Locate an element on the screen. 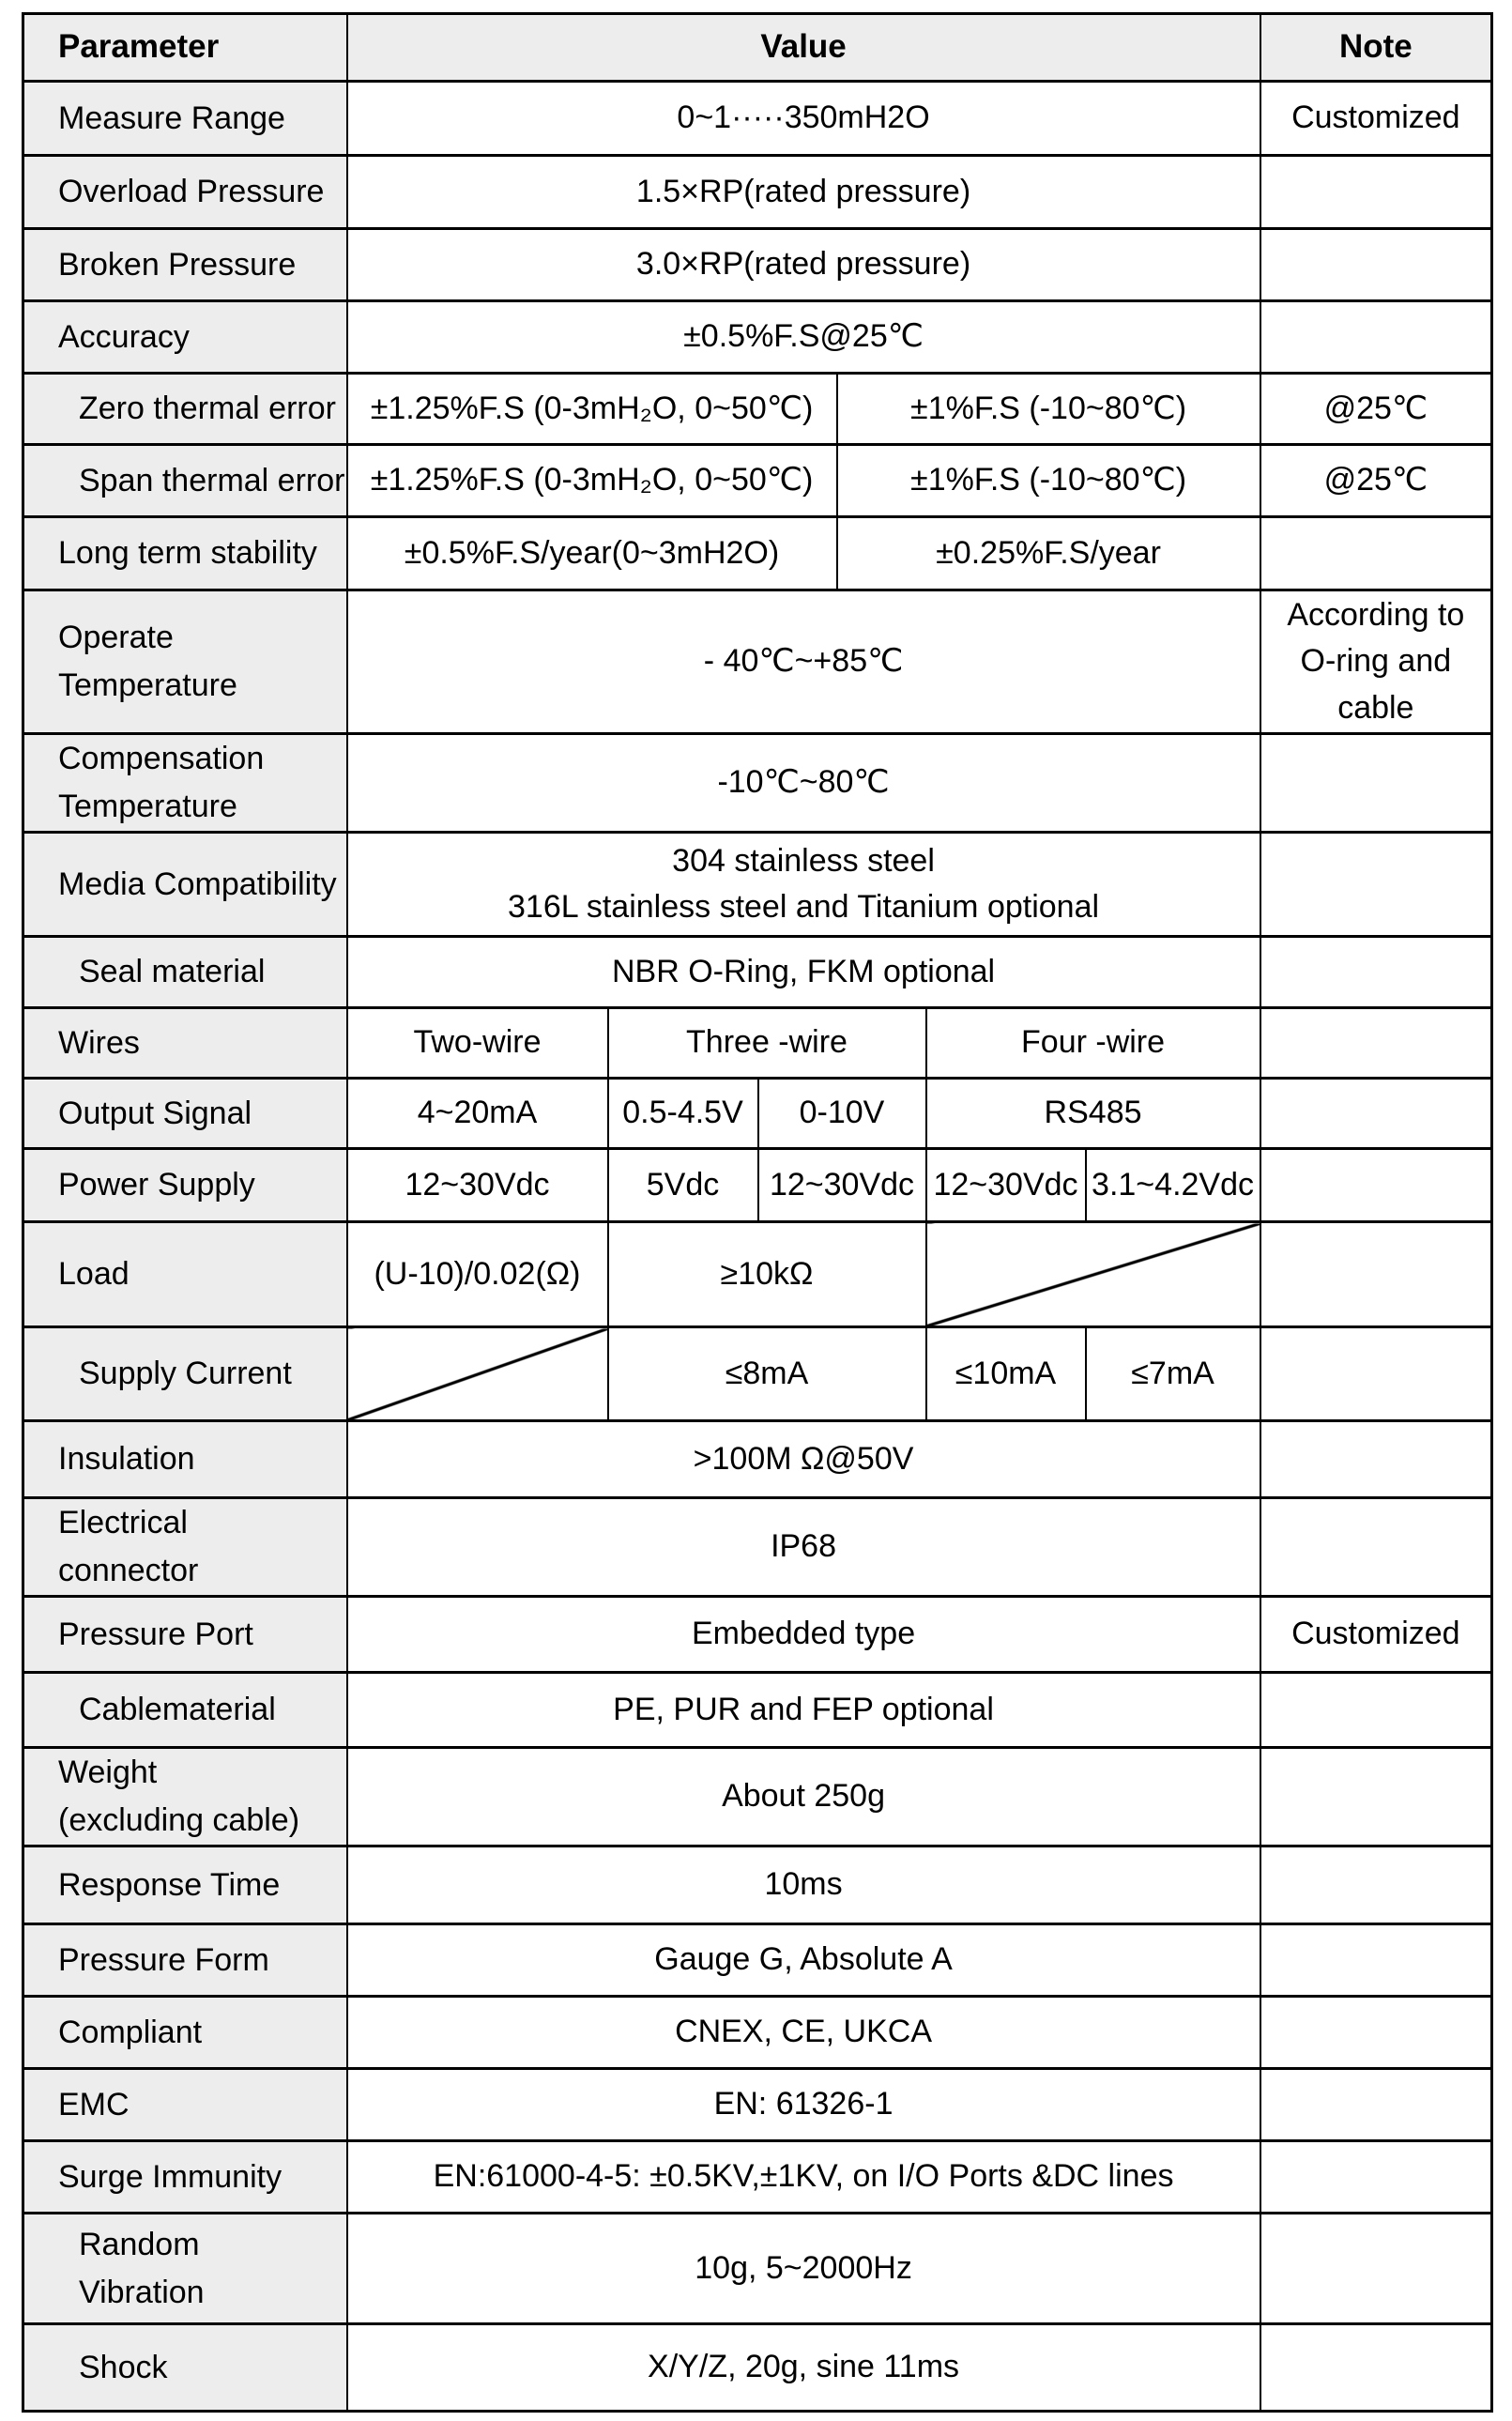 The height and width of the screenshot is (2421, 1512). table-row: Measure Range 0~1·····350mH2O Customized is located at coordinates (757, 118).